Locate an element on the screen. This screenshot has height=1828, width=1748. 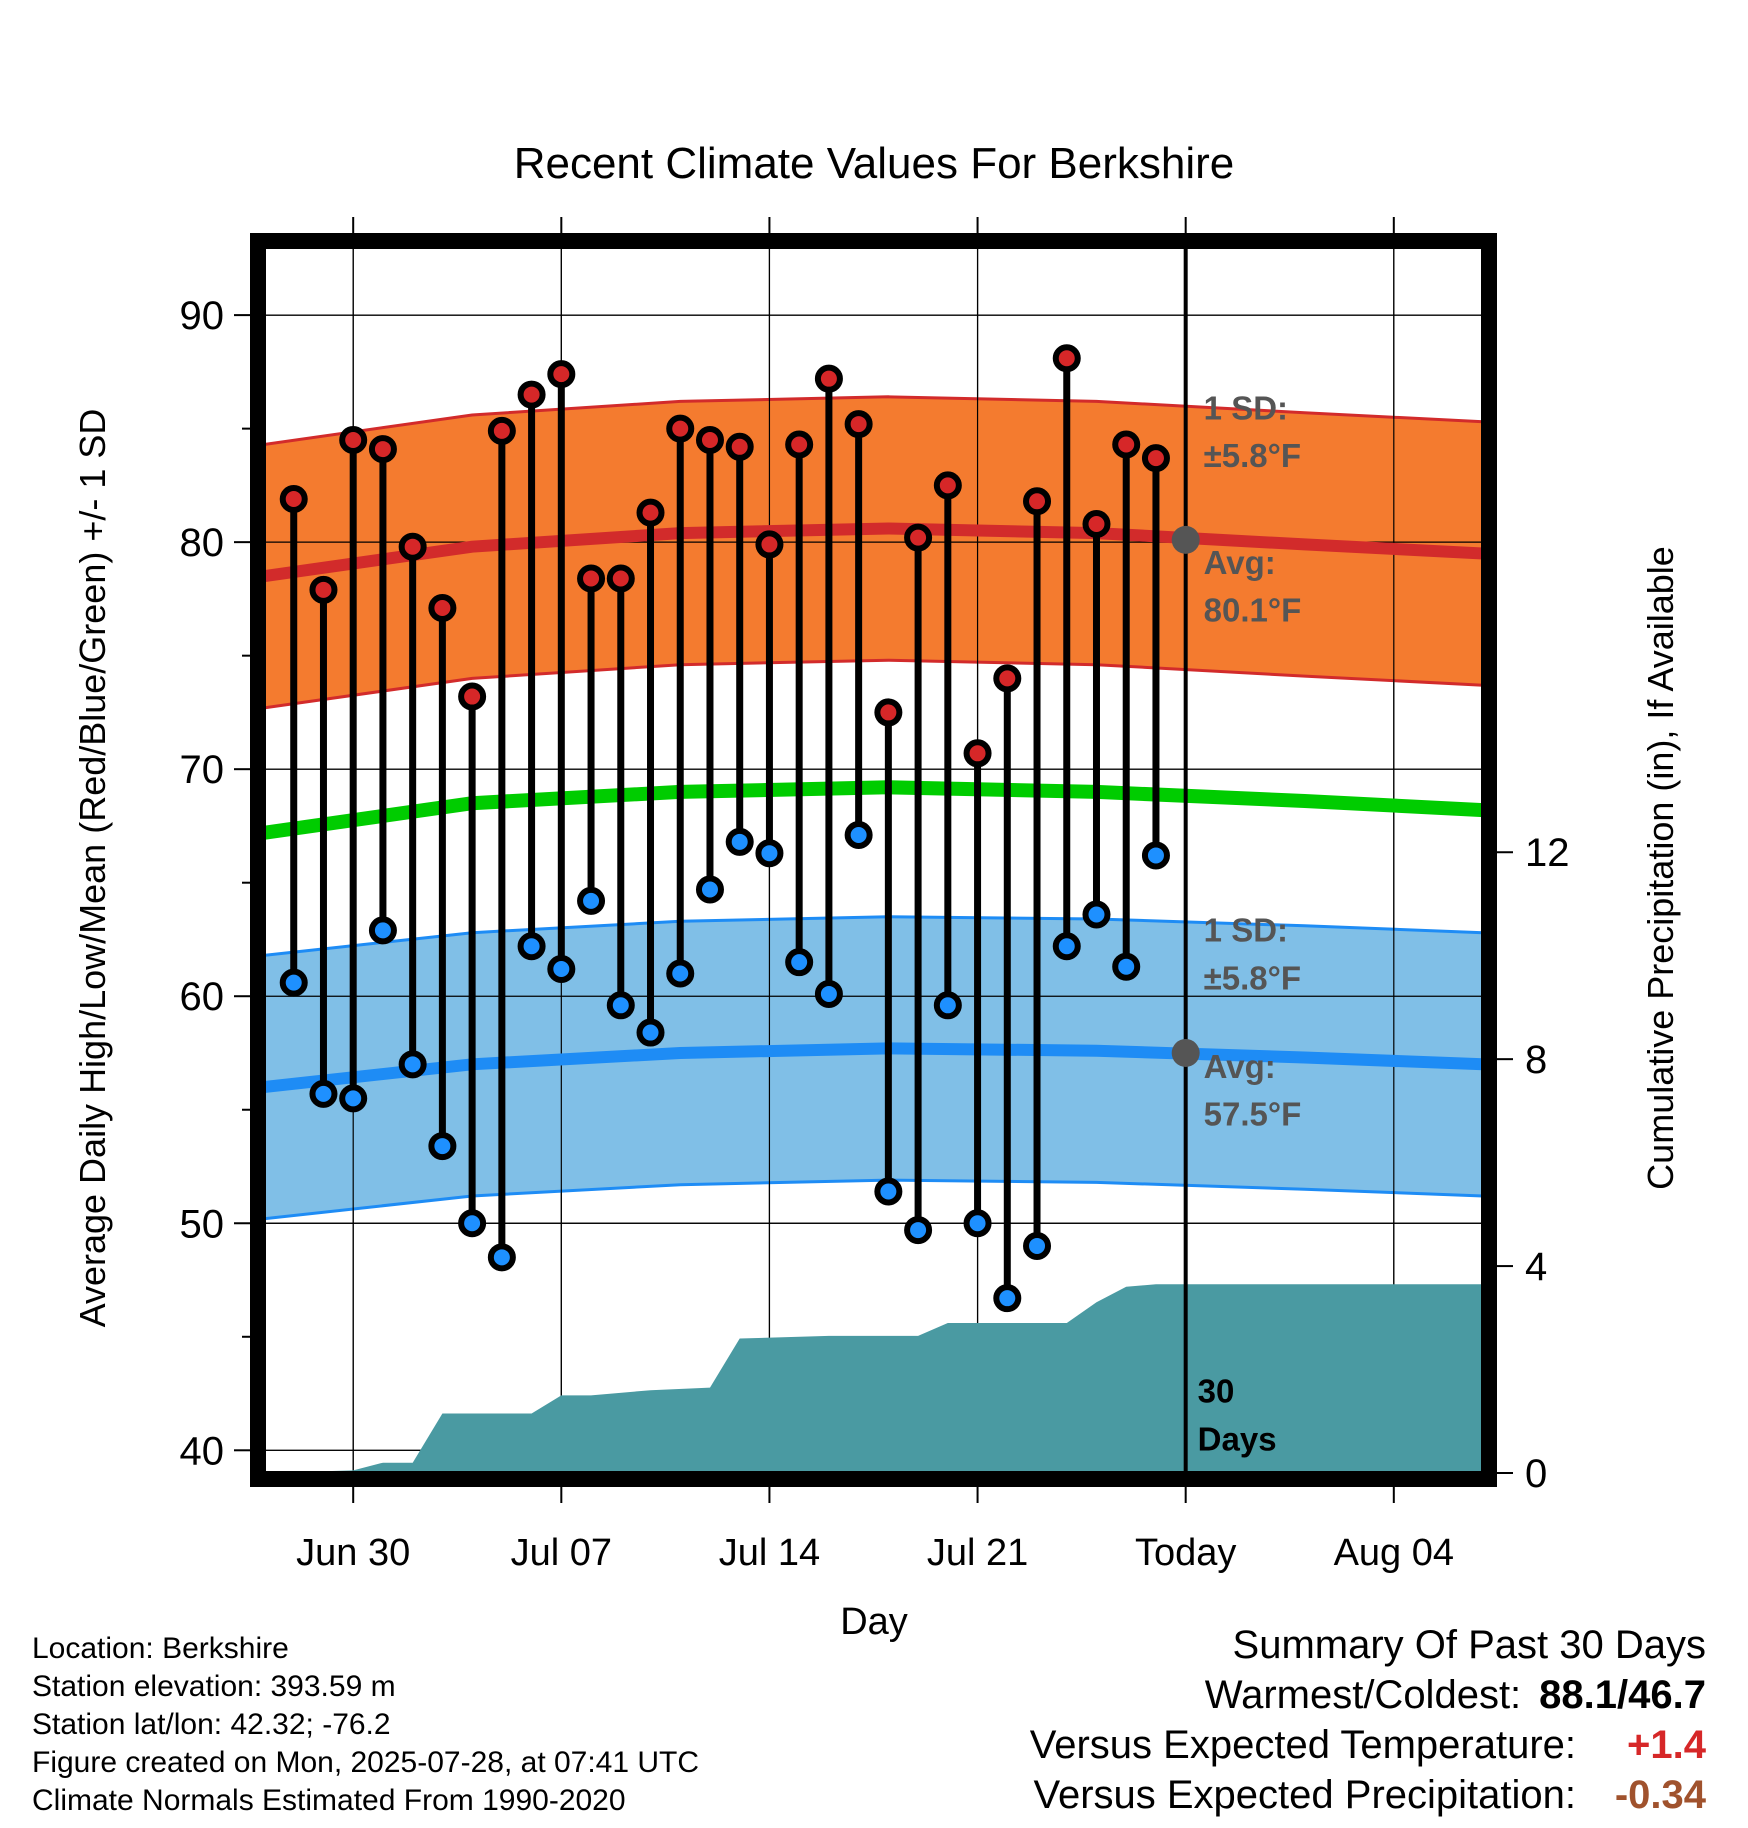
low-sd-label: 1 SD: is located at coordinates (1246, 930).